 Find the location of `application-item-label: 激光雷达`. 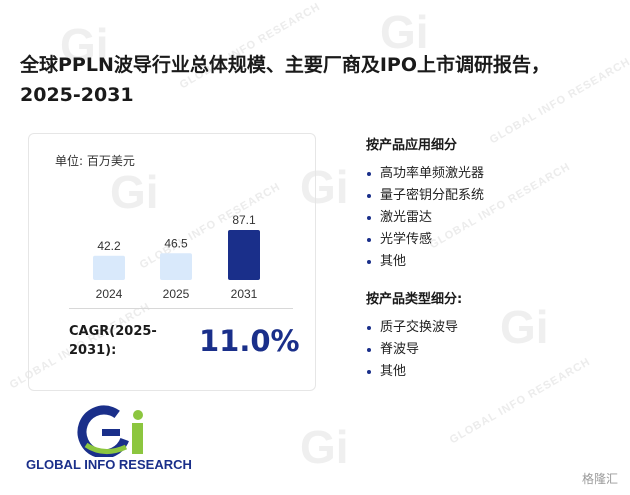

application-item-label: 激光雷达 is located at coordinates (406, 217).